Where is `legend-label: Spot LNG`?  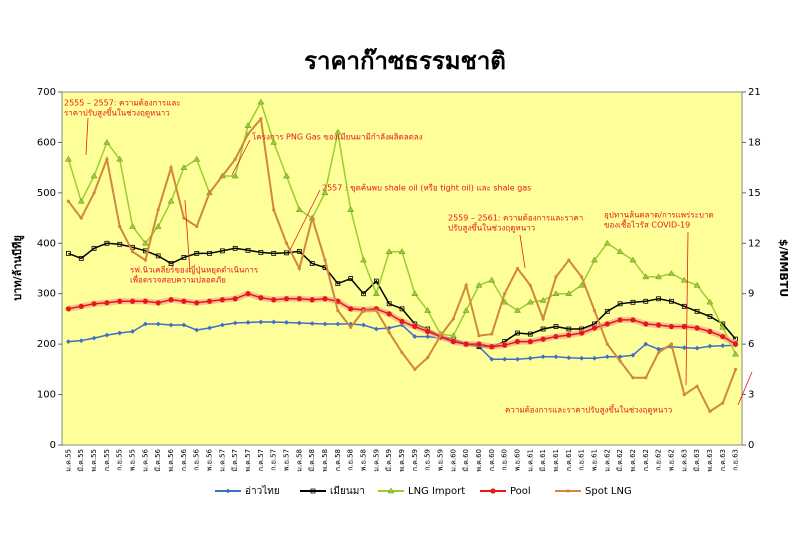
legend-label: Spot LNG is located at coordinates (608, 491).